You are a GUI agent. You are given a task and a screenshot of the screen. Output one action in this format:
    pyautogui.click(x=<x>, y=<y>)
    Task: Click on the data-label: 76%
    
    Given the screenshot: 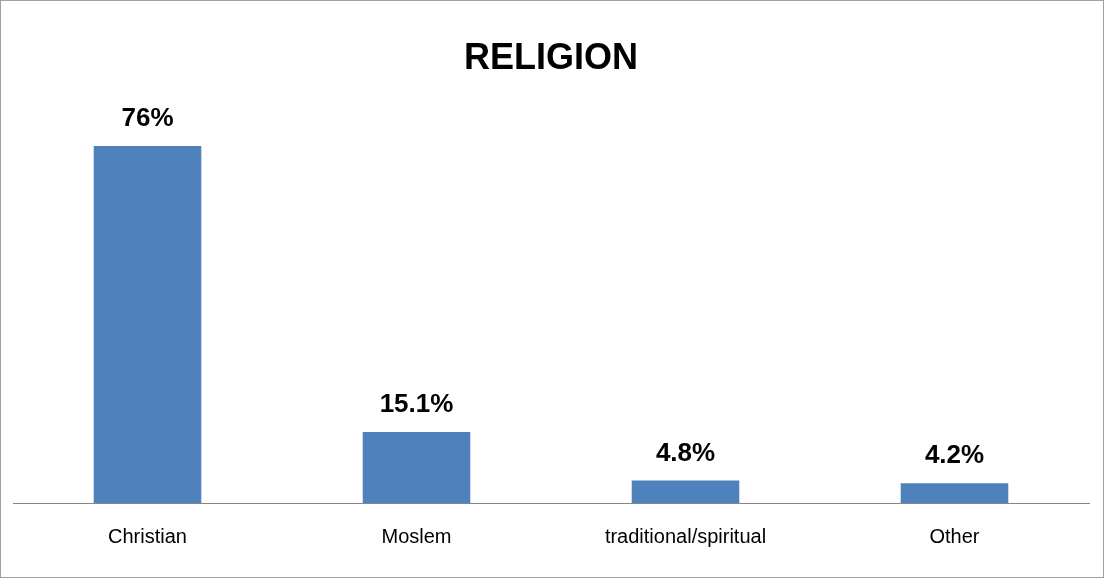 What is the action you would take?
    pyautogui.click(x=147, y=117)
    